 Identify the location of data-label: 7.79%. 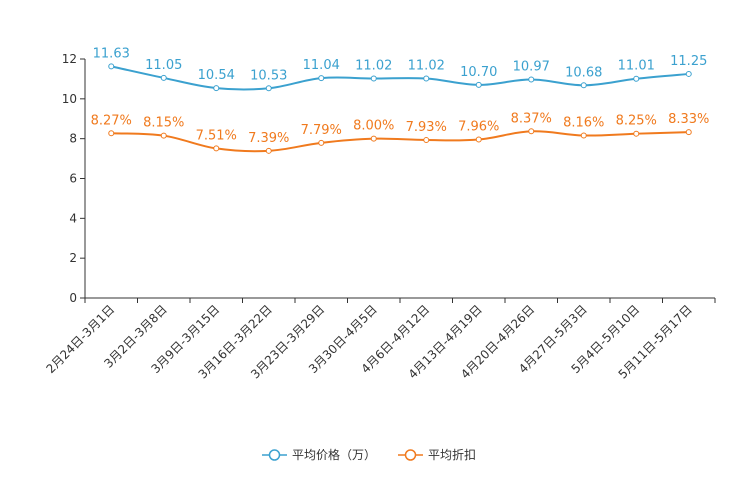
(321, 130).